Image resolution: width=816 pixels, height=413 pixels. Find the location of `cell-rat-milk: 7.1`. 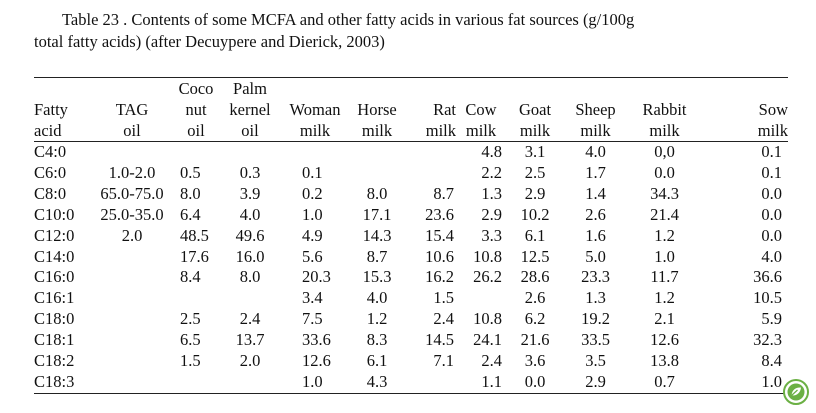

cell-rat-milk: 7.1 is located at coordinates (443, 361).